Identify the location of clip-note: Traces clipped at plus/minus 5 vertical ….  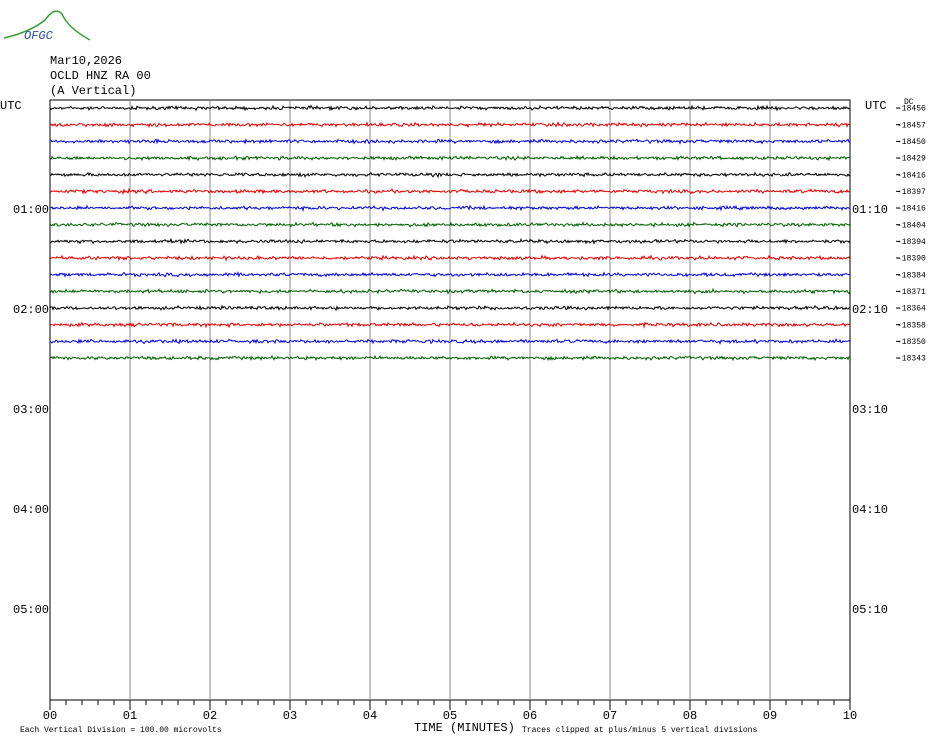
(639, 730).